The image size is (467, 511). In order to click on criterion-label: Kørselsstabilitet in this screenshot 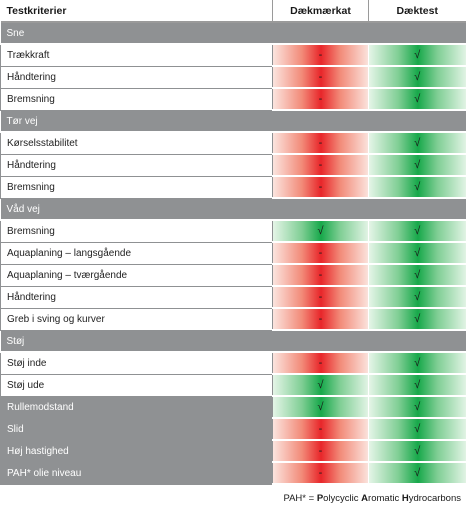, I will do `click(136, 143)`.